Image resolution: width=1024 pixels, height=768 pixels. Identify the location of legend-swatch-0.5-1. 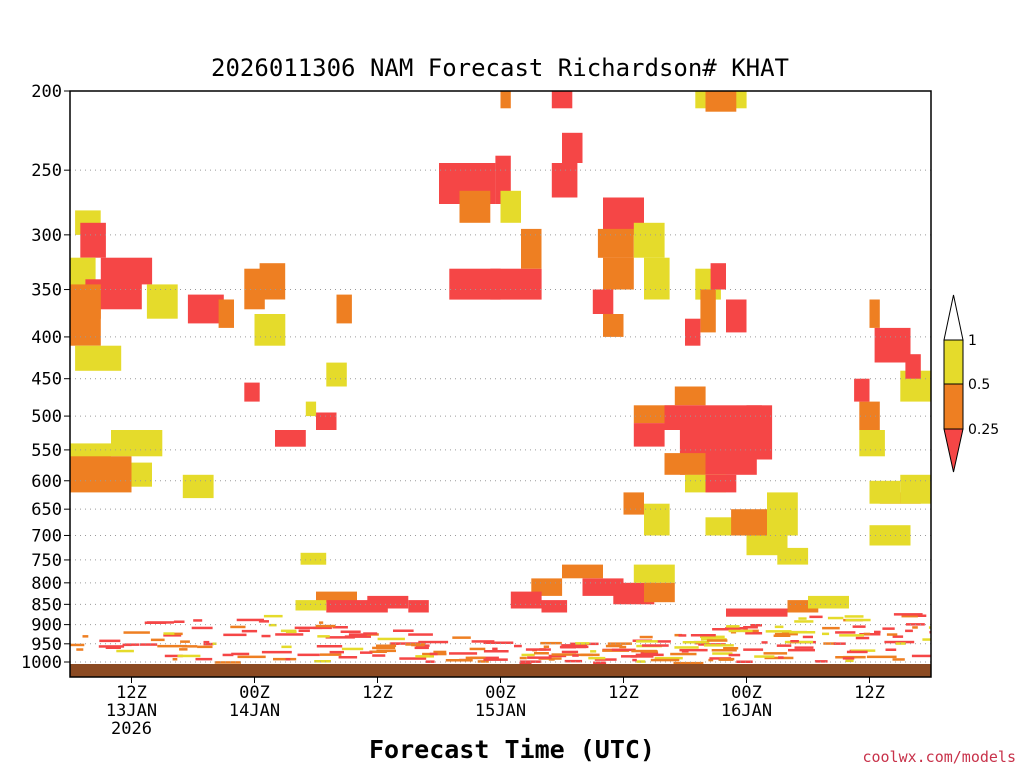
(953, 362).